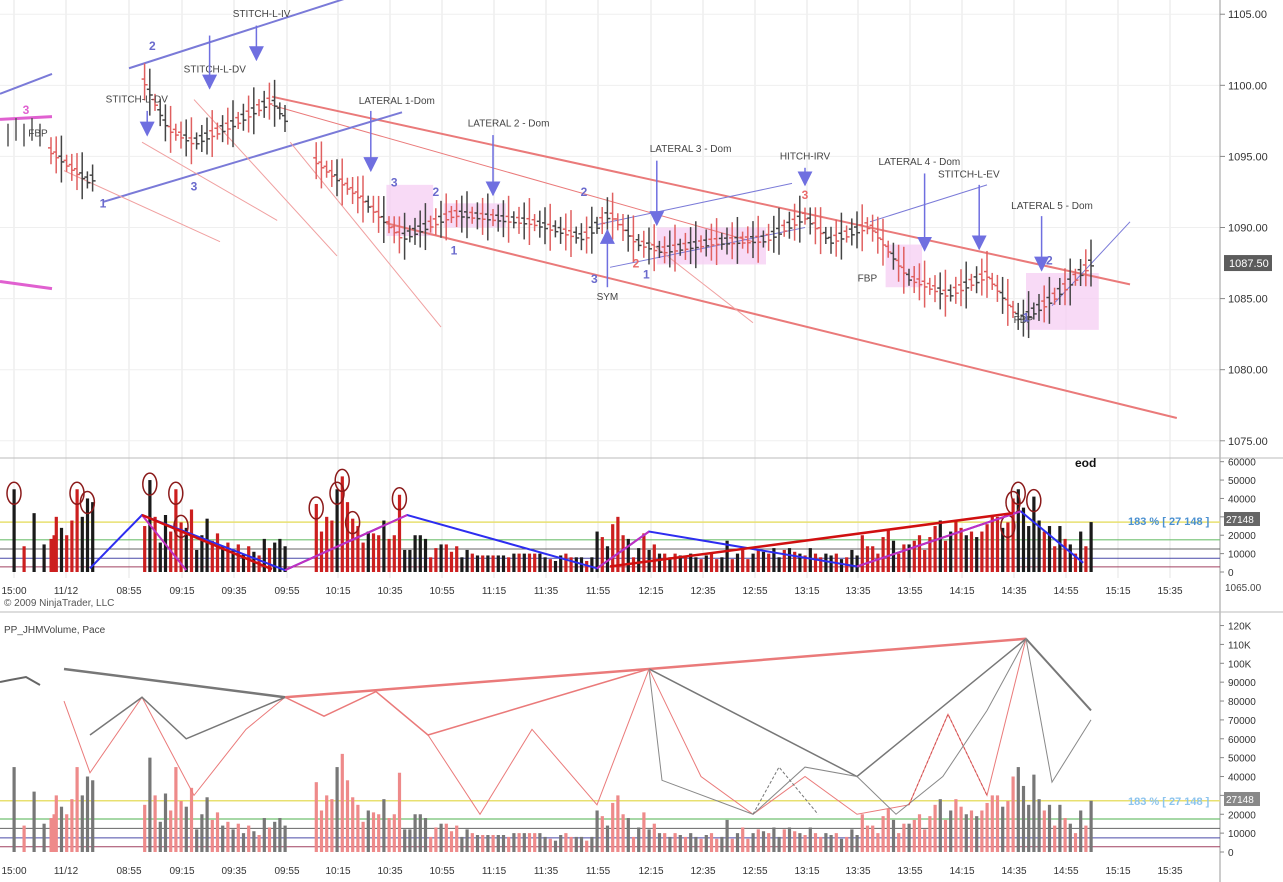 This screenshot has width=1283, height=882. I want to click on price-tick-label: 1090.00, so click(1248, 229).